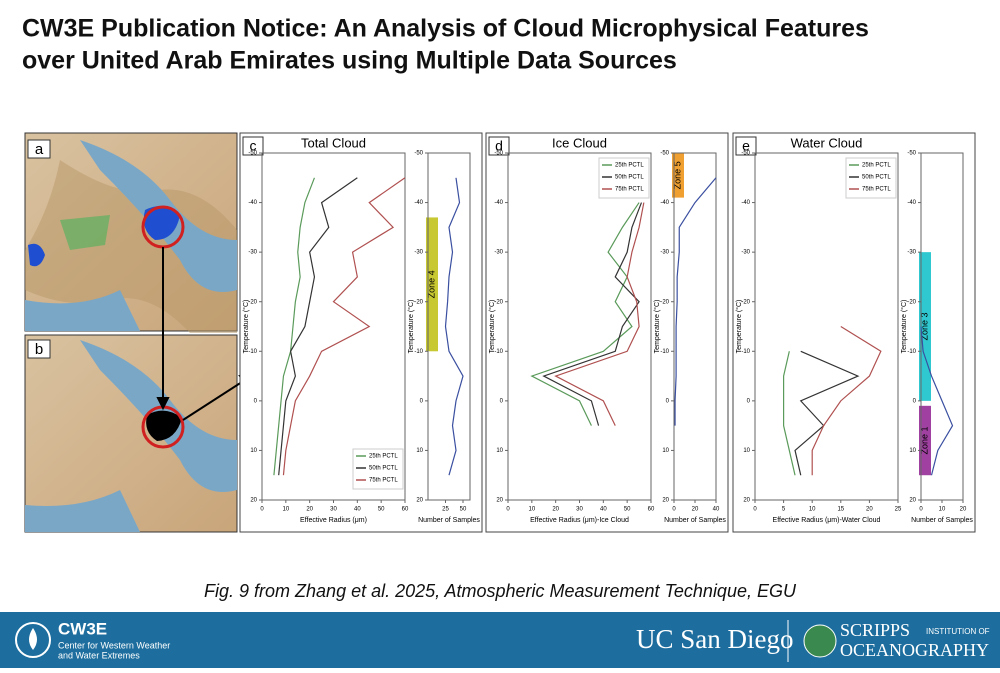 This screenshot has height=673, width=1000. I want to click on zone-label: Zone 5, so click(677, 175).